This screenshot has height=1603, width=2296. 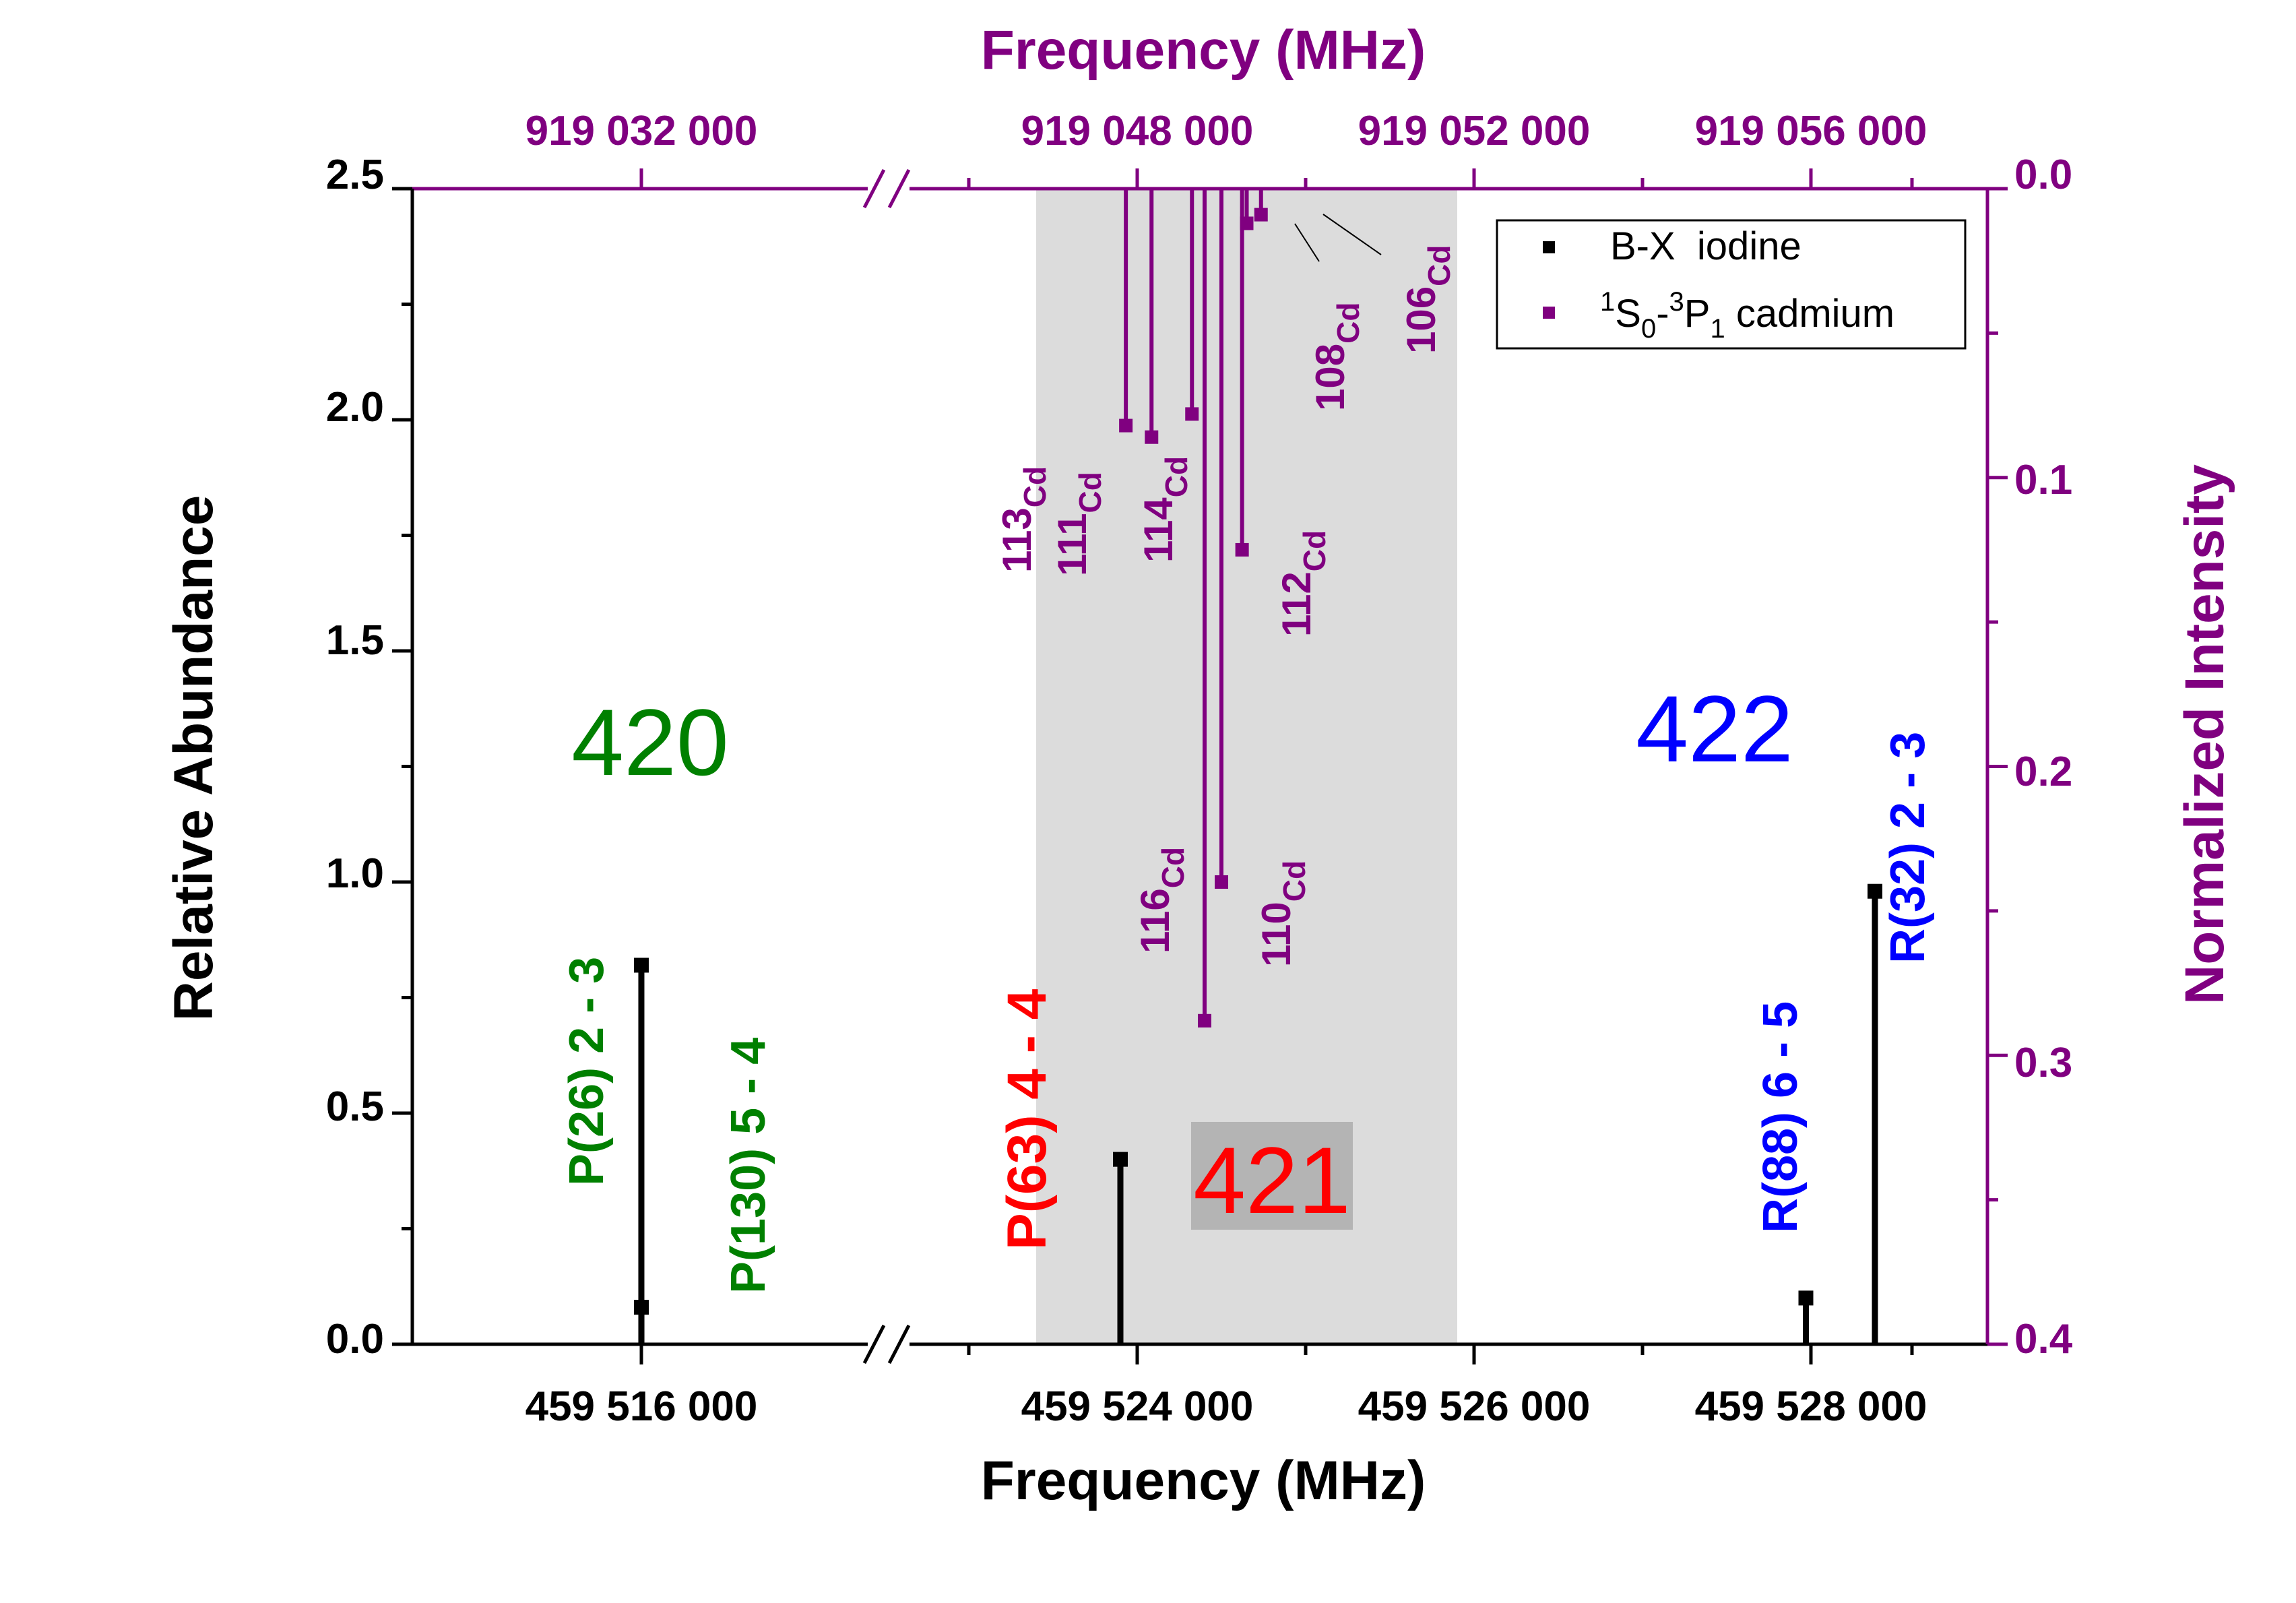 What do you see at coordinates (1714, 729) in the screenshot?
I see `group-label-422: 422` at bounding box center [1714, 729].